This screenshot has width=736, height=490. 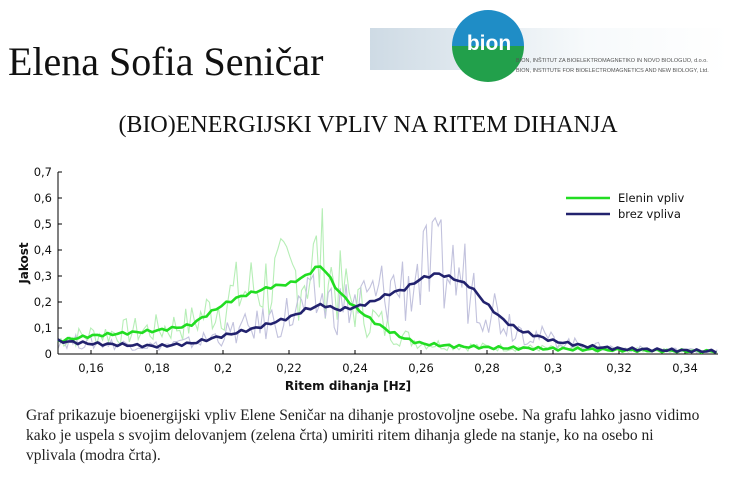 What do you see at coordinates (421, 368) in the screenshot?
I see `x-tick-label: 0,26` at bounding box center [421, 368].